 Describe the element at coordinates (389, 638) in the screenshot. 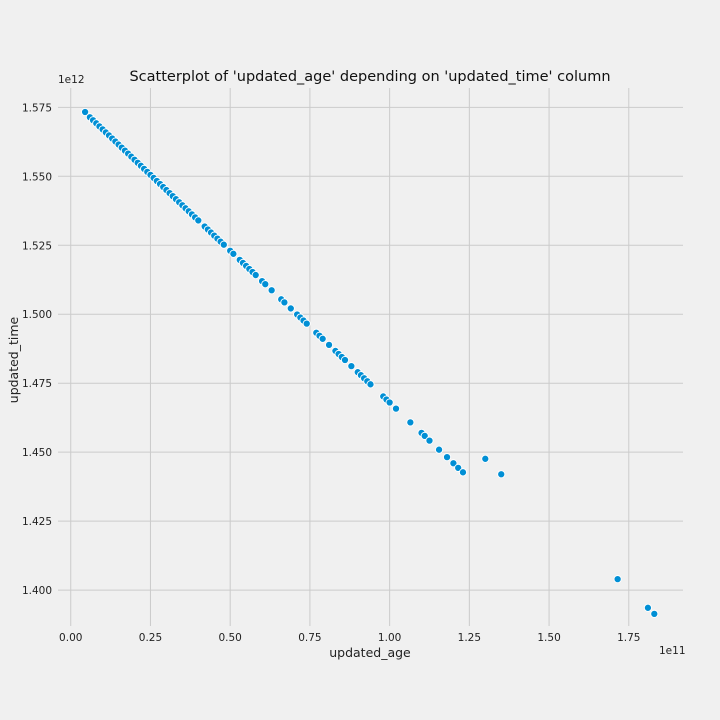

I see `x-tick-label: 1.00` at that location.